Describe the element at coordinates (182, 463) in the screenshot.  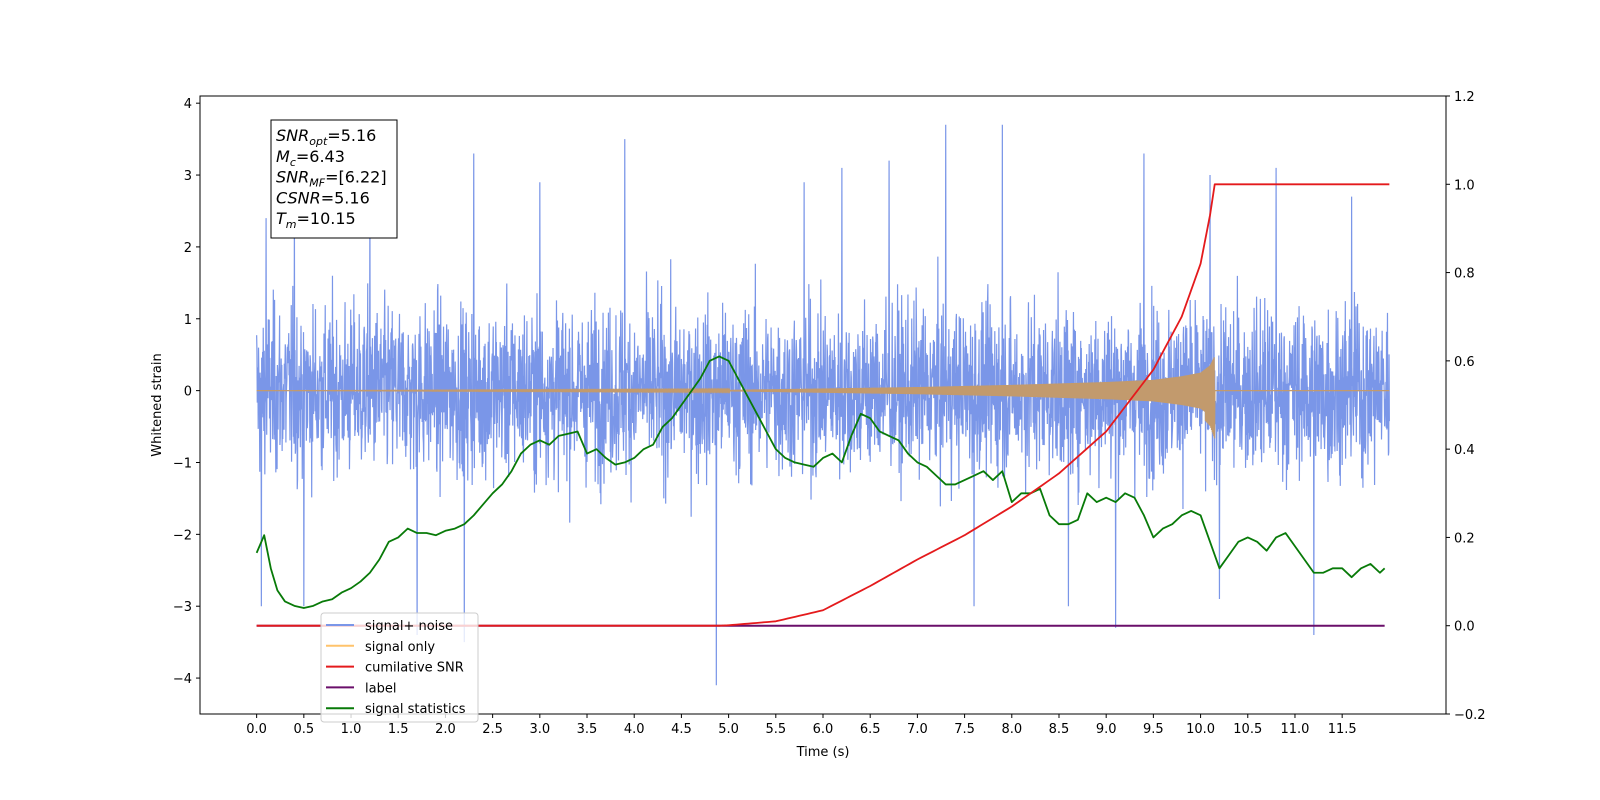
I see `y-left-tick-label: −1` at that location.